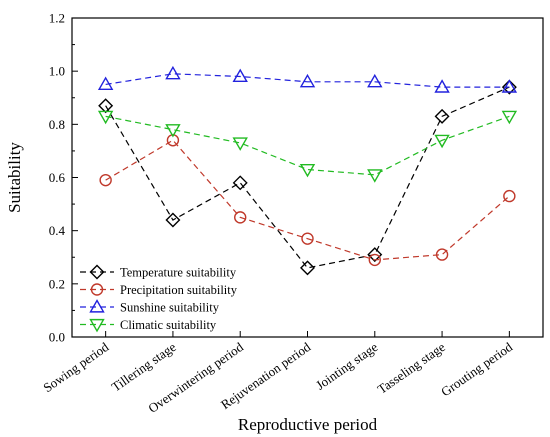  Describe the element at coordinates (57, 177) in the screenshot. I see `y-tick-label: 0.6` at that location.